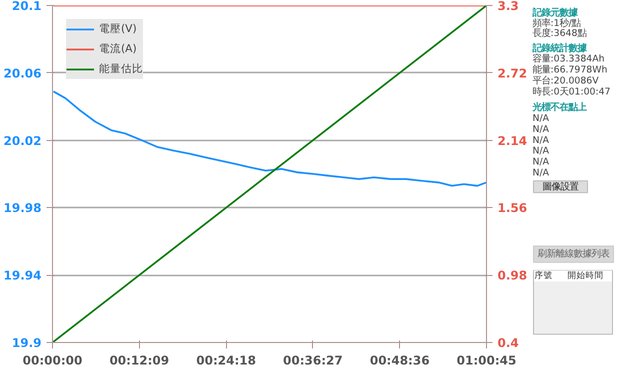 Image resolution: width=640 pixels, height=370 pixels. What do you see at coordinates (226, 361) in the screenshot?
I see `x-tick-label: 00:24:18` at bounding box center [226, 361].